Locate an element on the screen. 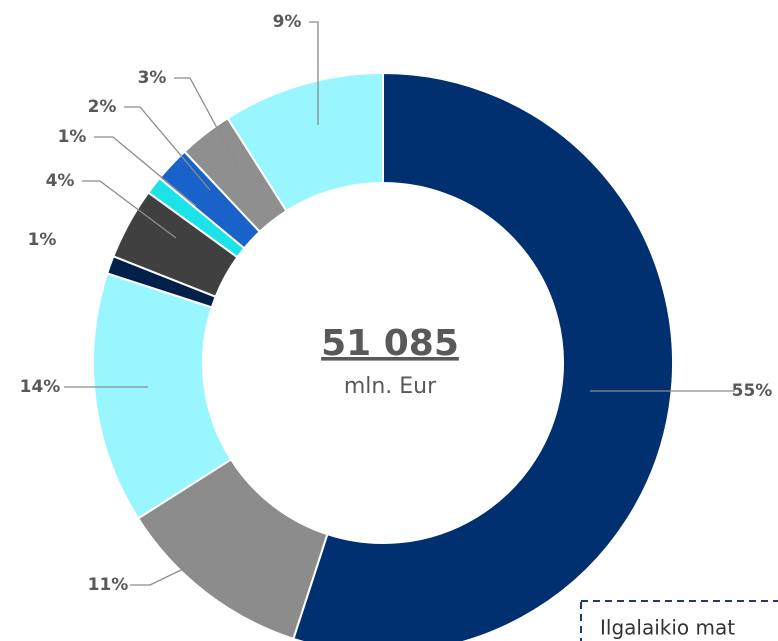 This screenshot has width=778, height=641. legend-box is located at coordinates (679, 620).